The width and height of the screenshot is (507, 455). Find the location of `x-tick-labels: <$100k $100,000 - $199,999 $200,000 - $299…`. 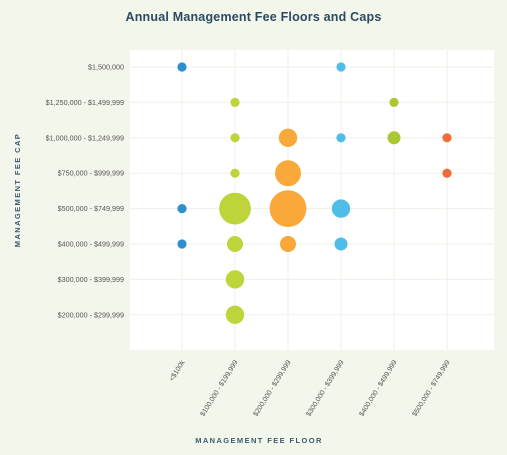

x-tick-labels: <$100k $100,000 - $199,999 $200,000 - $299… is located at coordinates (309, 388).